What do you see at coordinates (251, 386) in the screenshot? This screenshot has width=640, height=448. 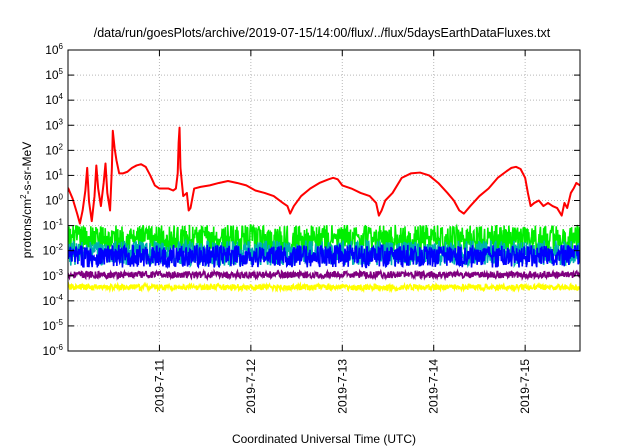 I see `x-tick-label: 2019-7-12` at bounding box center [251, 386].